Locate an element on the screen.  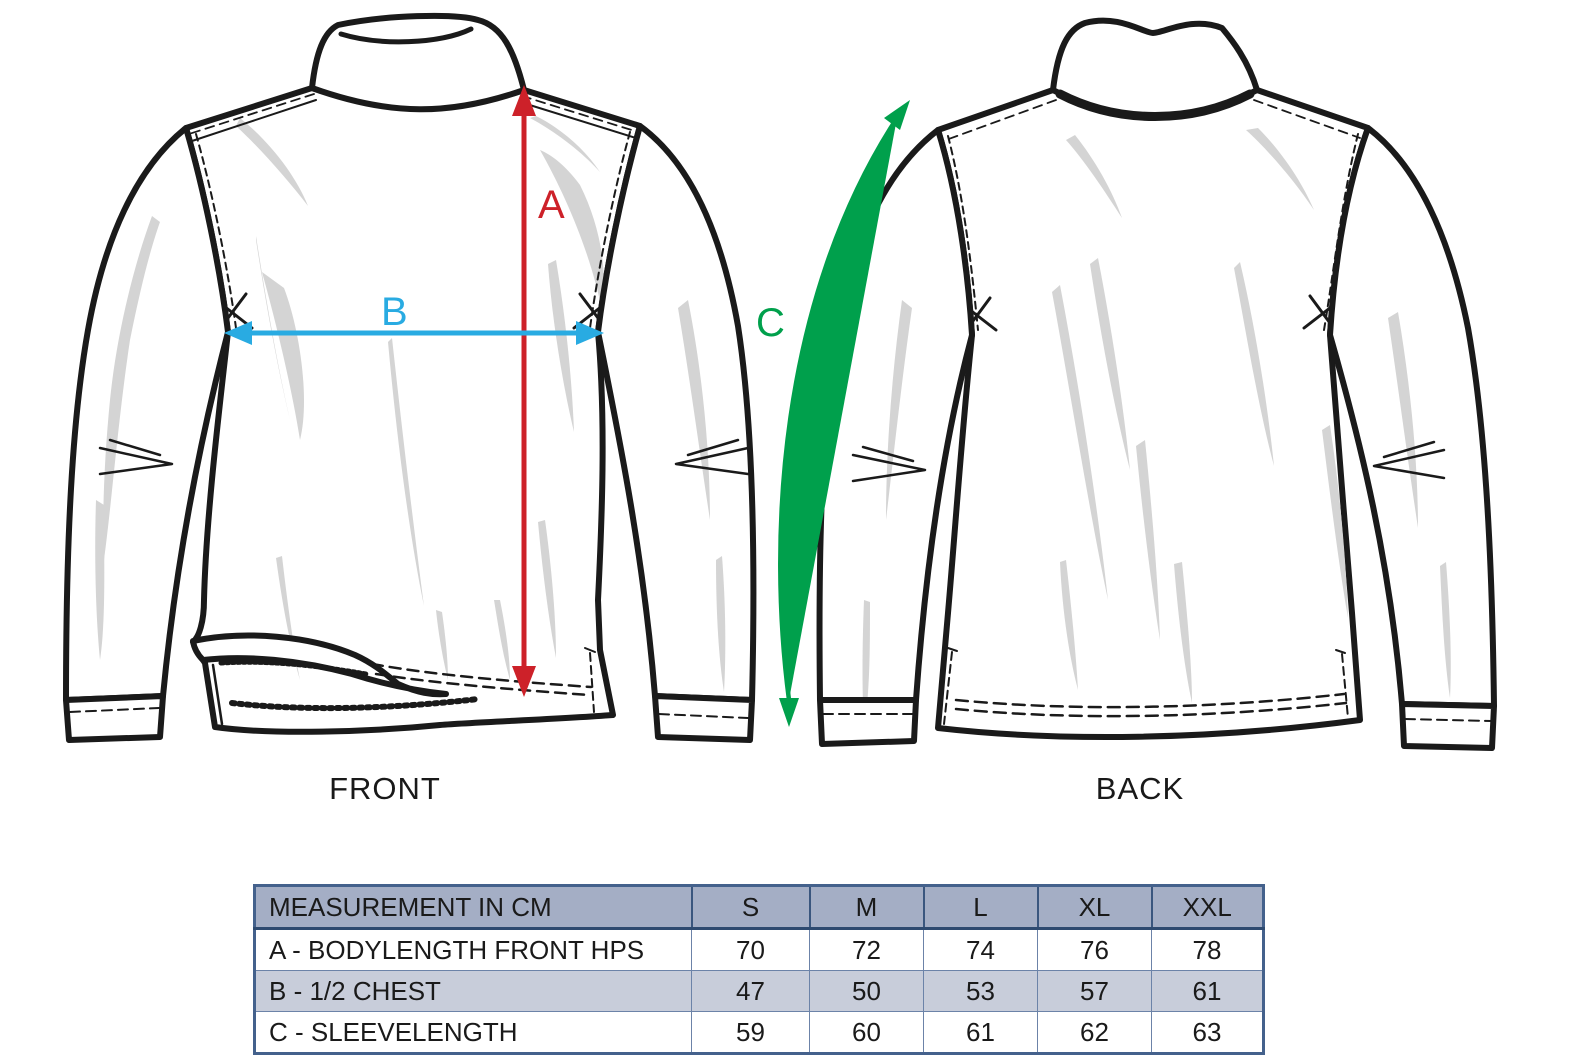
back-hem-details is located at coordinates (1146, 686).